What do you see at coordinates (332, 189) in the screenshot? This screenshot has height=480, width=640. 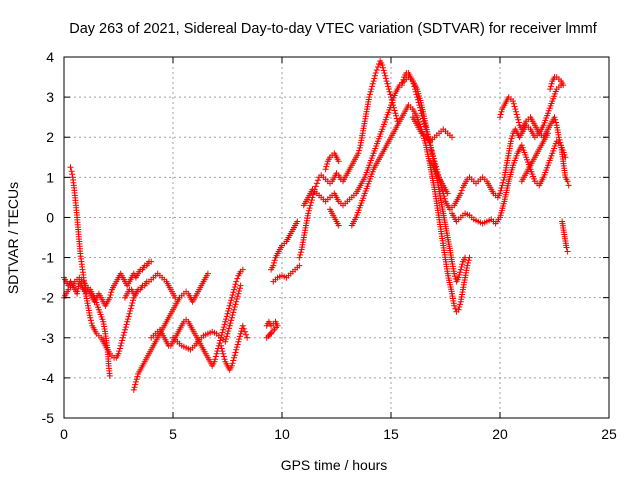 I see `series-track-m` at bounding box center [332, 189].